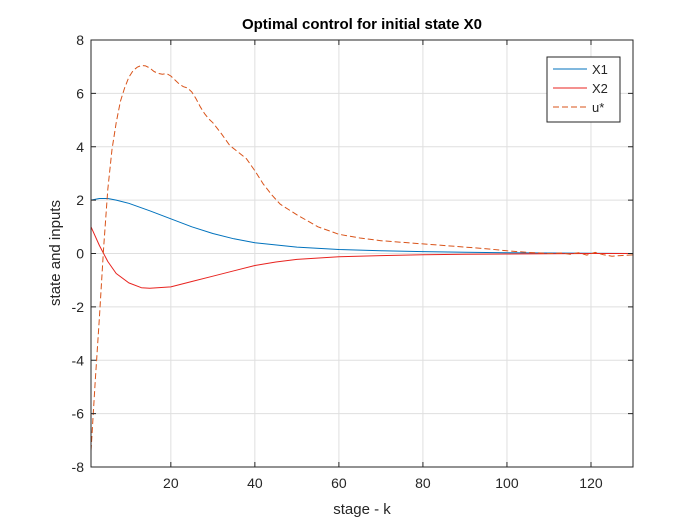 This screenshot has height=525, width=700. Describe the element at coordinates (80, 200) in the screenshot. I see `y-tick-label: 2` at that location.